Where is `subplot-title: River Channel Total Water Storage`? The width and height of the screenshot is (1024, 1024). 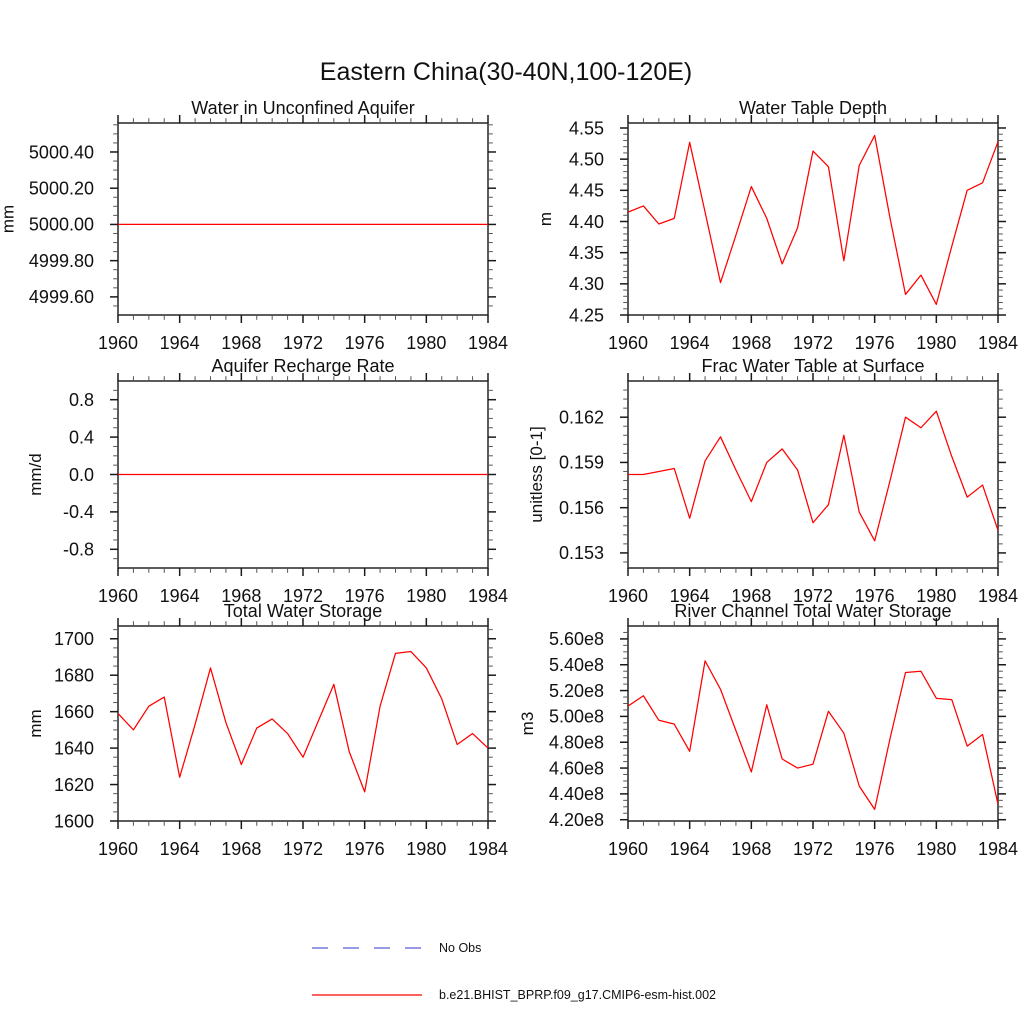
subplot-title: River Channel Total Water Storage is located at coordinates (812, 611).